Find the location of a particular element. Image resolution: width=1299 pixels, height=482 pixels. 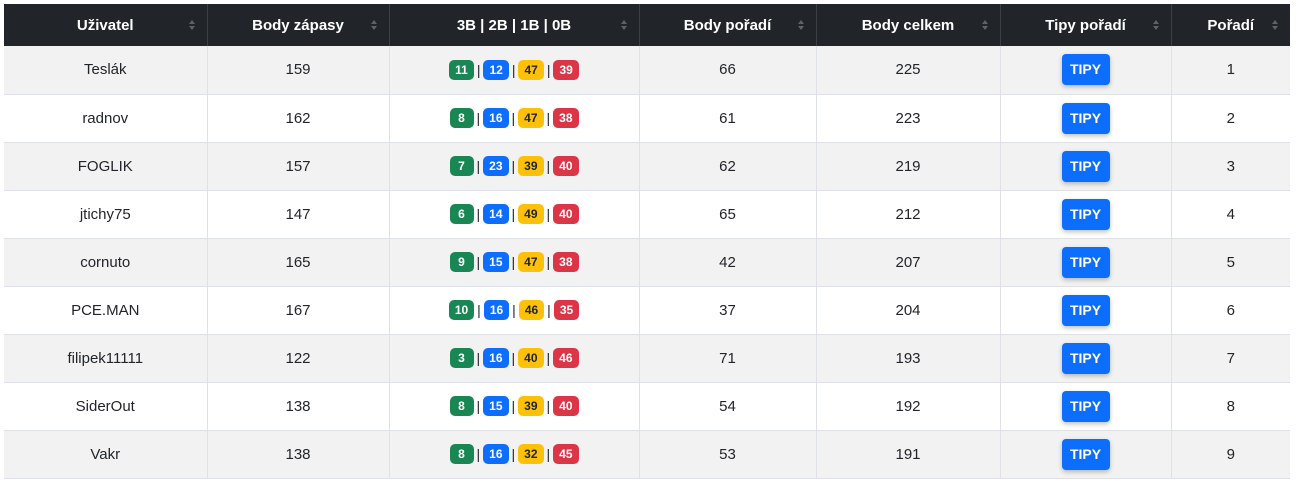

user-name: PCE.MAN is located at coordinates (106, 310).